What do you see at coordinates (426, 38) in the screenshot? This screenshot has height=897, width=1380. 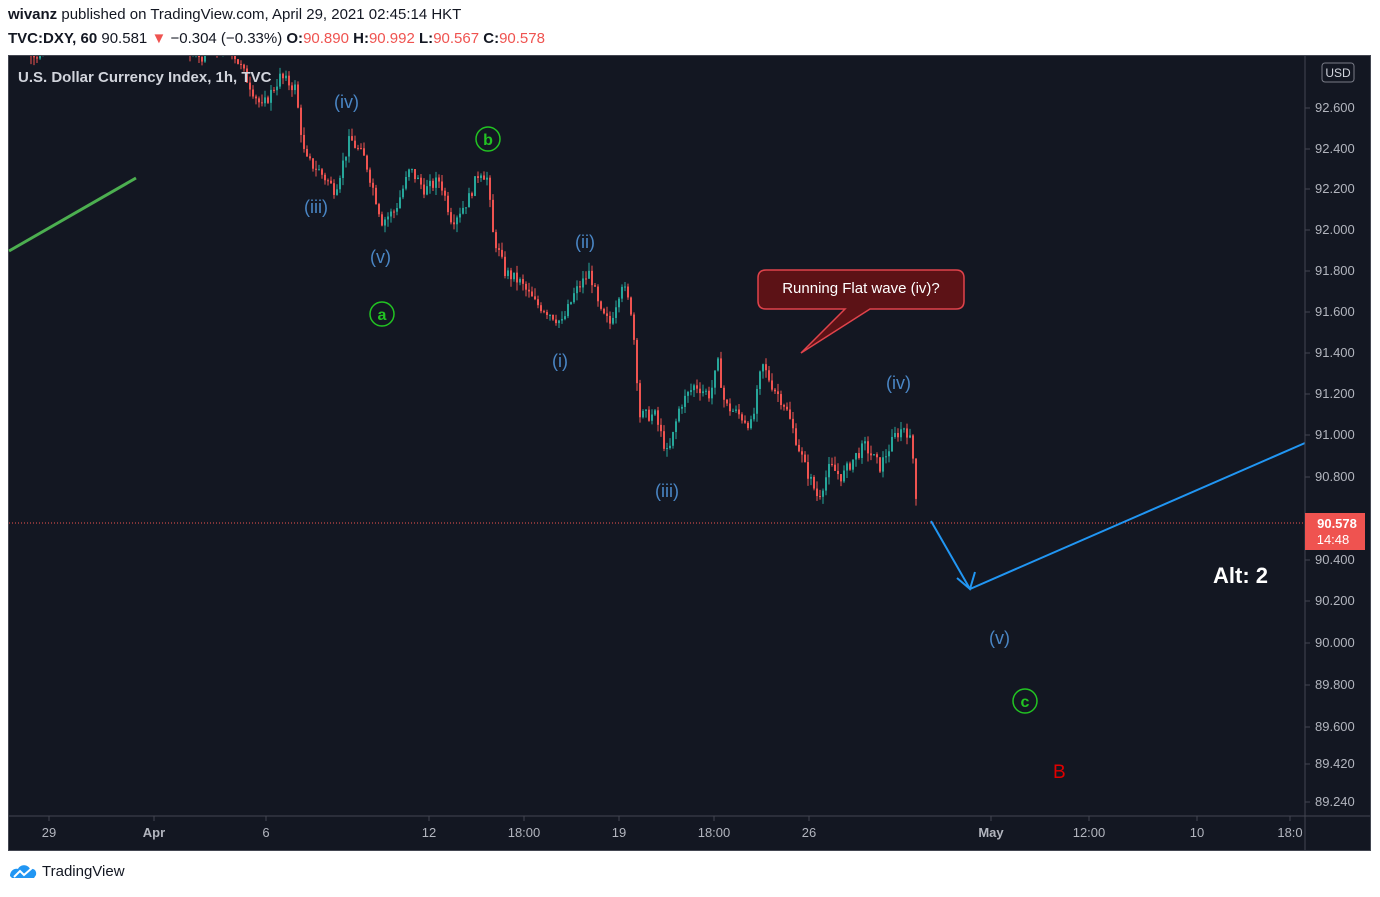 I see `low-label: L:` at bounding box center [426, 38].